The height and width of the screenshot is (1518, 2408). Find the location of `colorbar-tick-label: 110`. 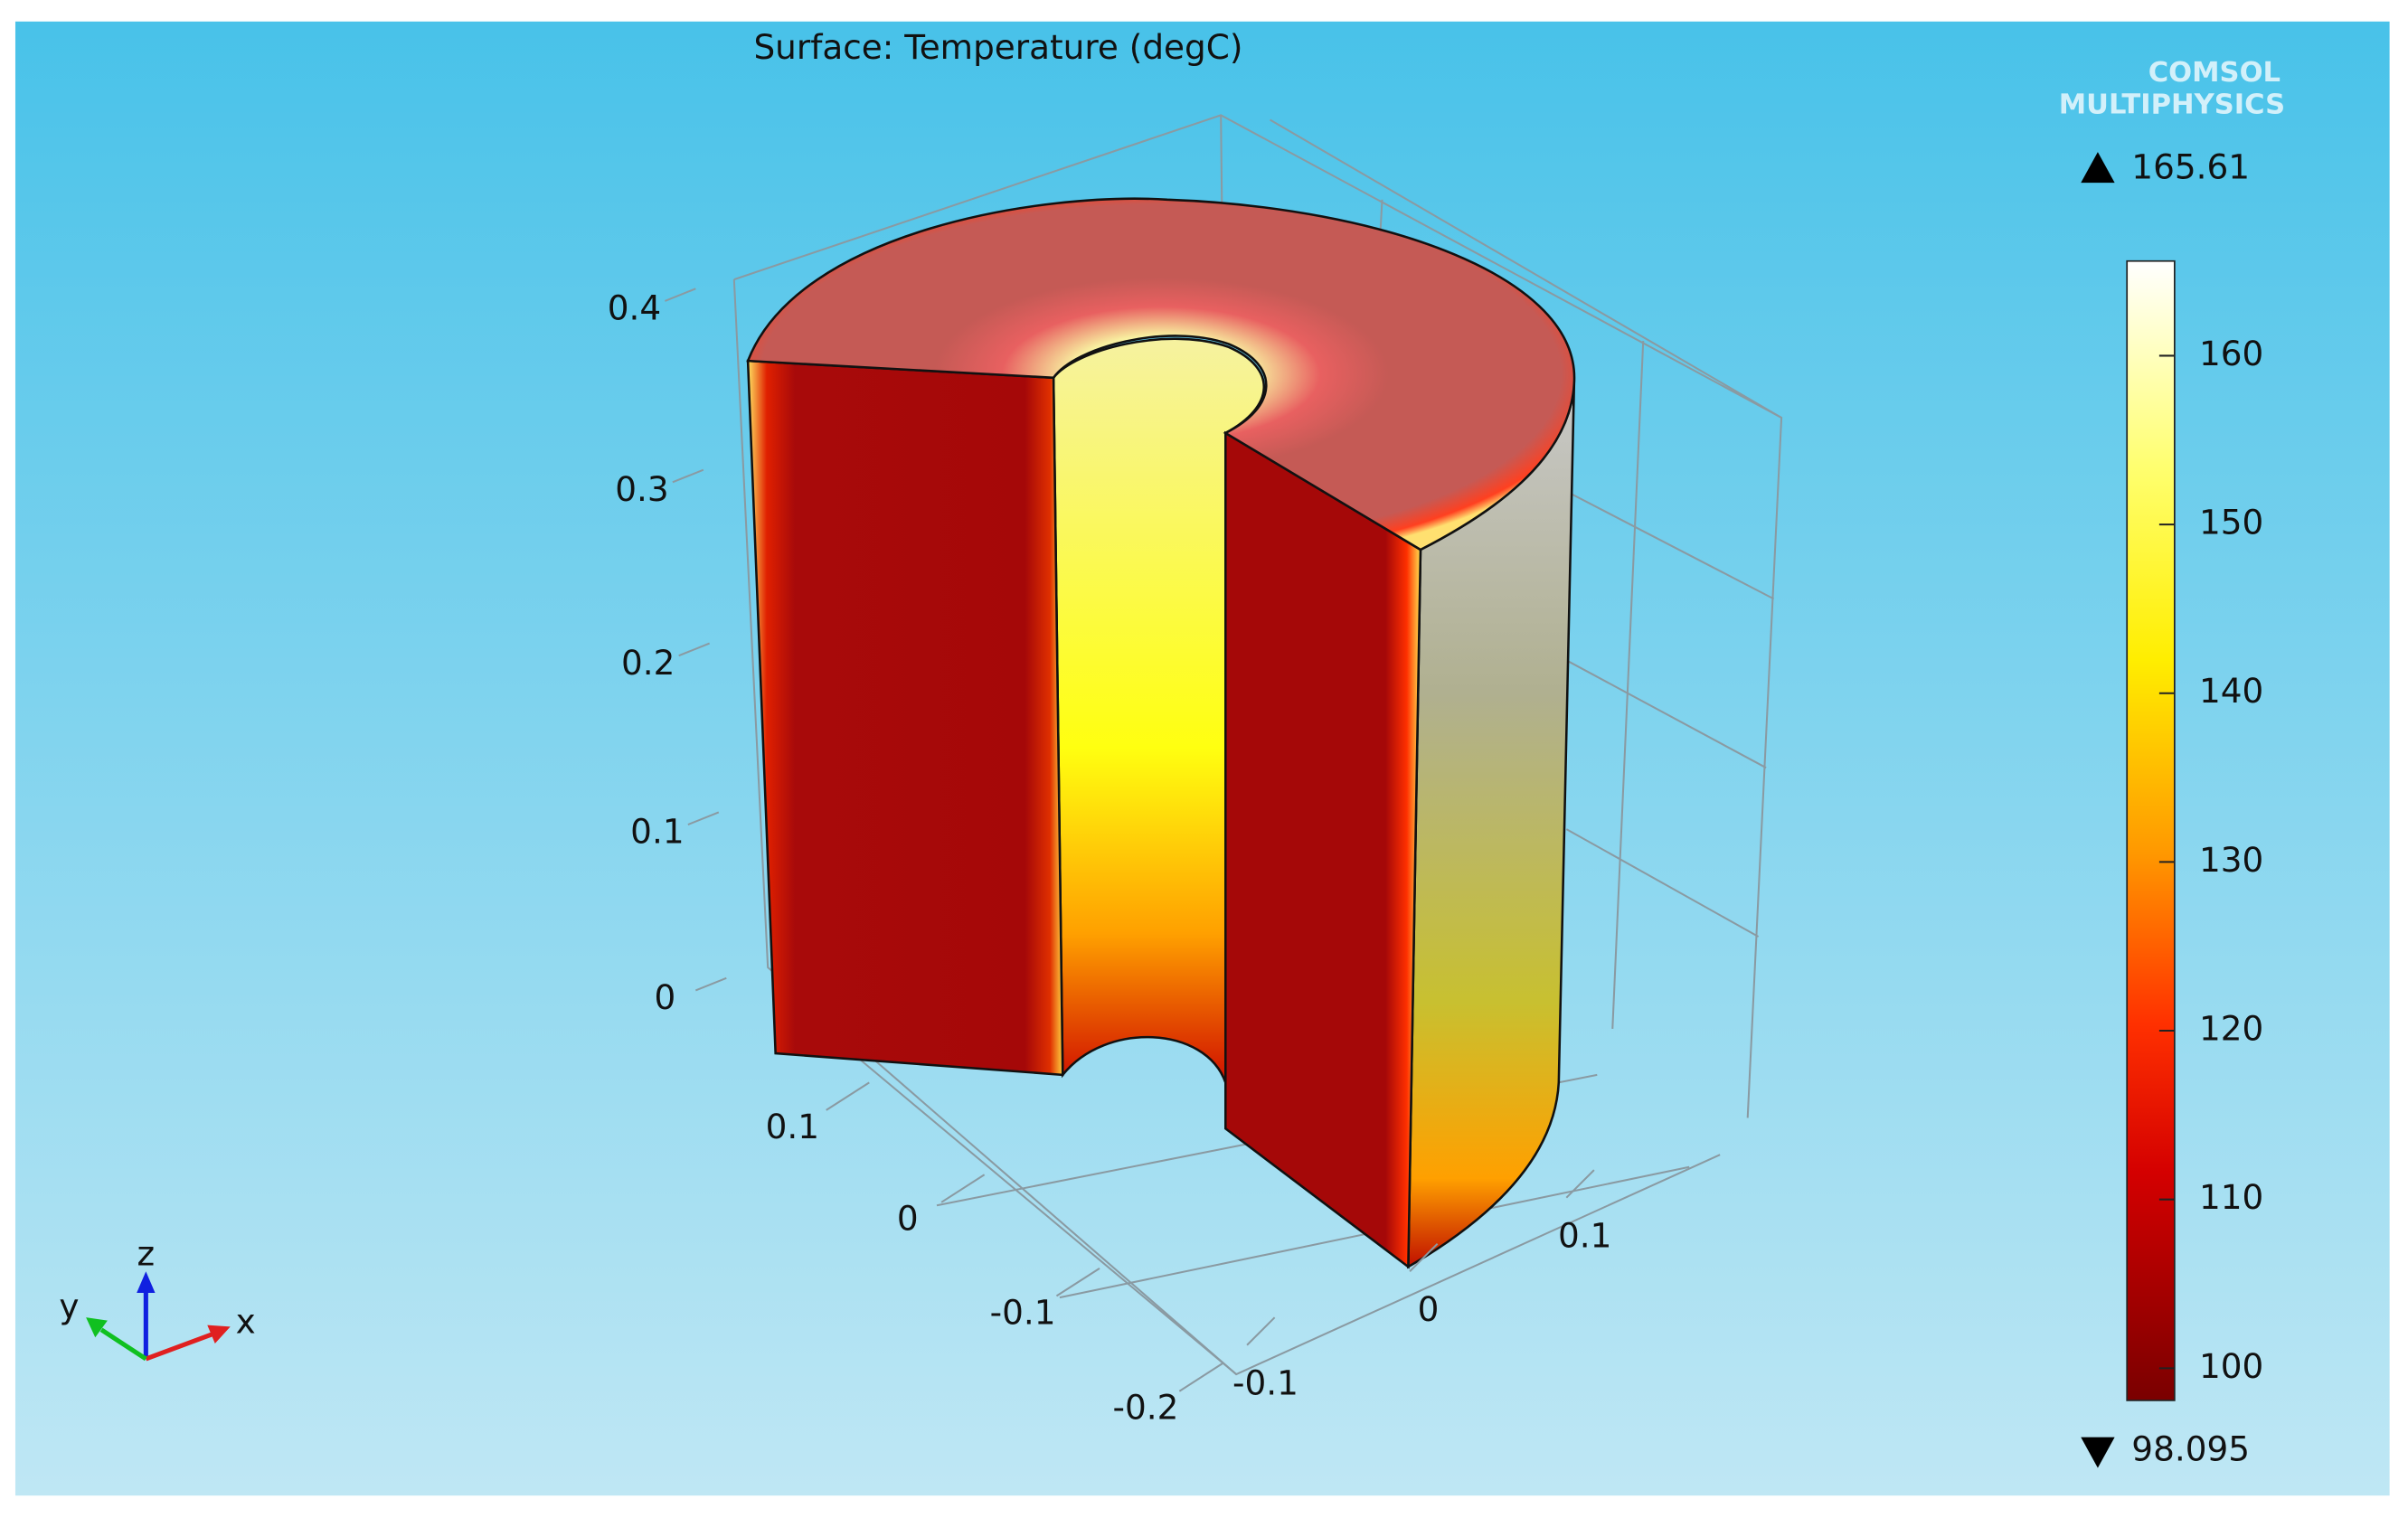

colorbar-tick-label: 110 is located at coordinates (2231, 1197).